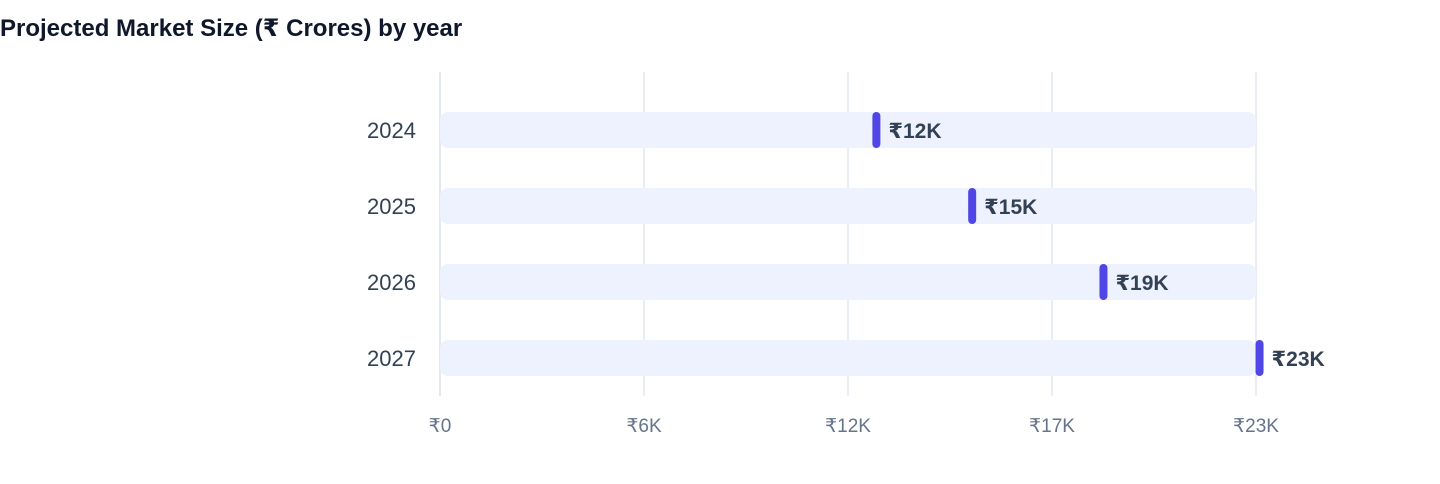 The image size is (1440, 484). Describe the element at coordinates (1256, 426) in the screenshot. I see `x-tick-label: ₹23K` at that location.